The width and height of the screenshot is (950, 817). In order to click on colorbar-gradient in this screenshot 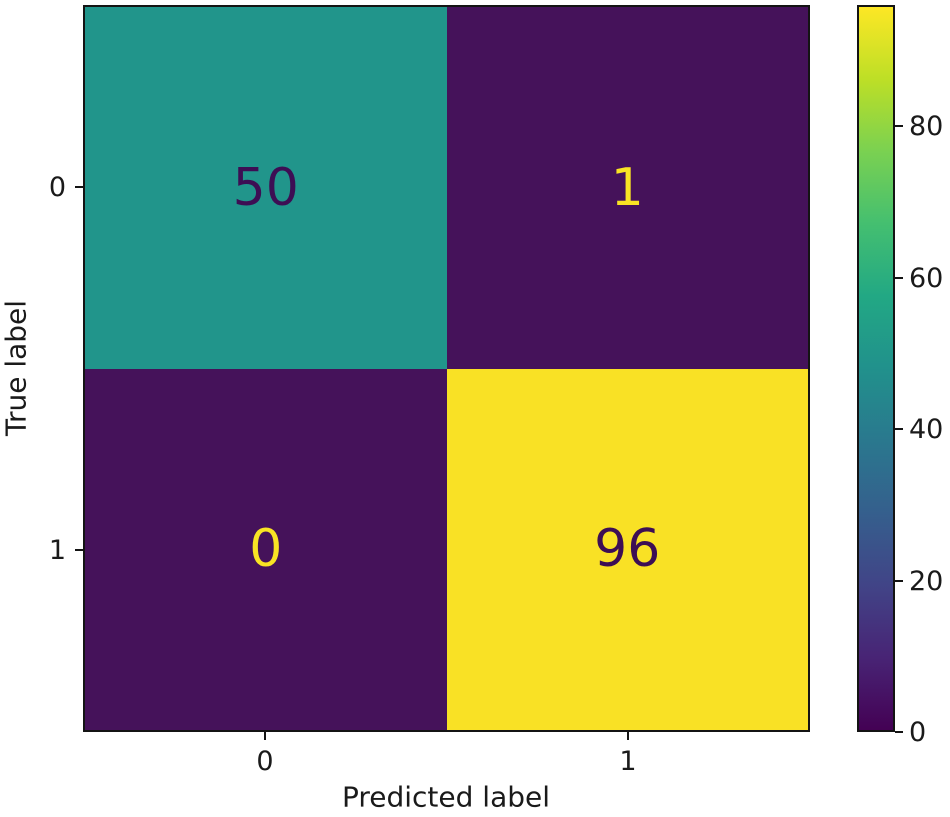, I will do `click(876, 368)`.